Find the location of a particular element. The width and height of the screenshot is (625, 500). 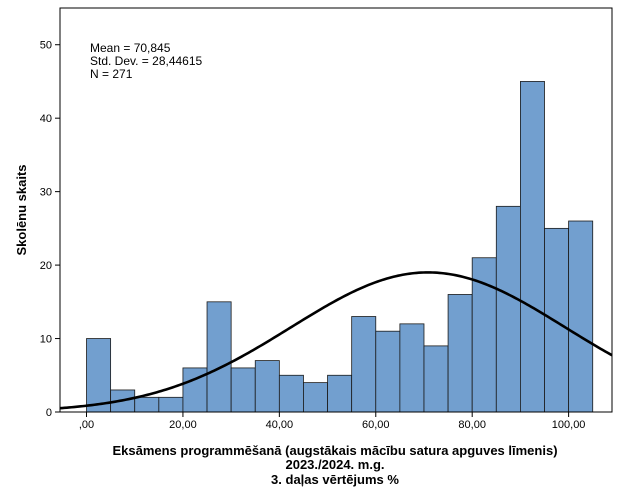

x-tick-label: 100,00 is located at coordinates (569, 425).